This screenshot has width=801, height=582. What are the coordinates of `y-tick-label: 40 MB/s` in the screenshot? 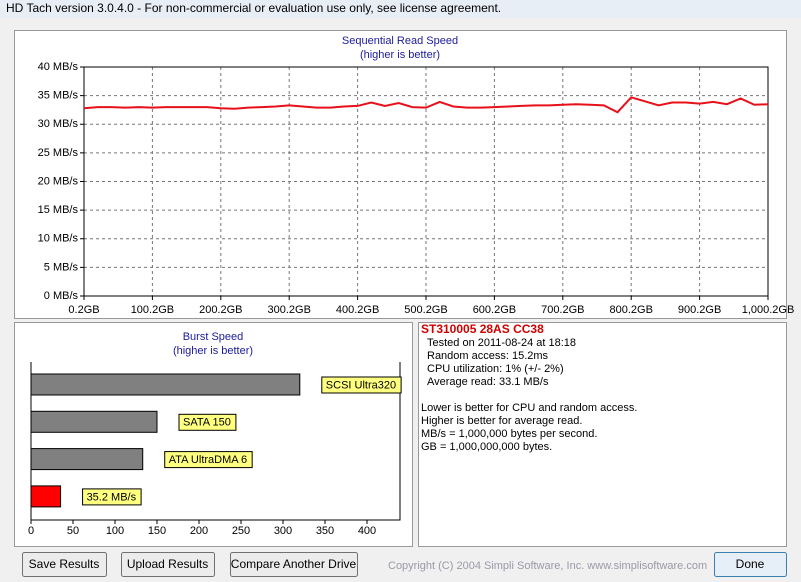 It's located at (58, 67).